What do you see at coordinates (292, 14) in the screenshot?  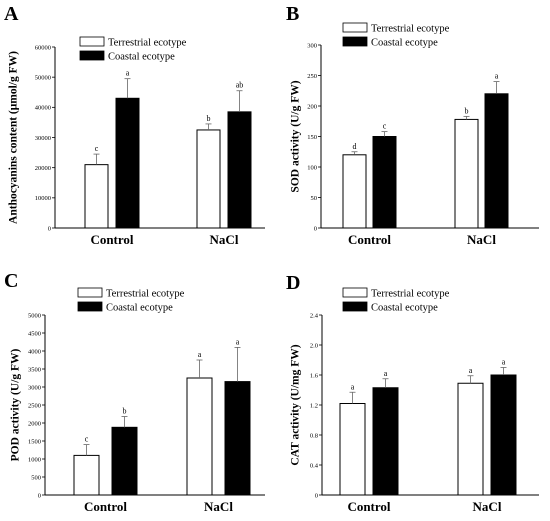 I see `panel-letter: B` at bounding box center [292, 14].